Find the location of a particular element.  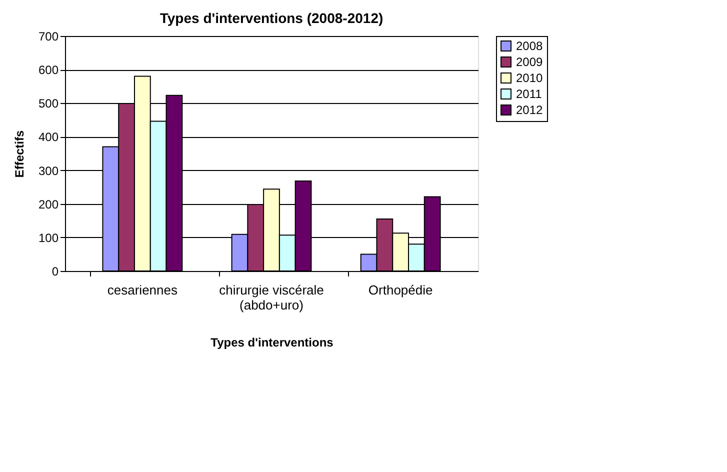

y-tick-label: 400 is located at coordinates (48, 137).